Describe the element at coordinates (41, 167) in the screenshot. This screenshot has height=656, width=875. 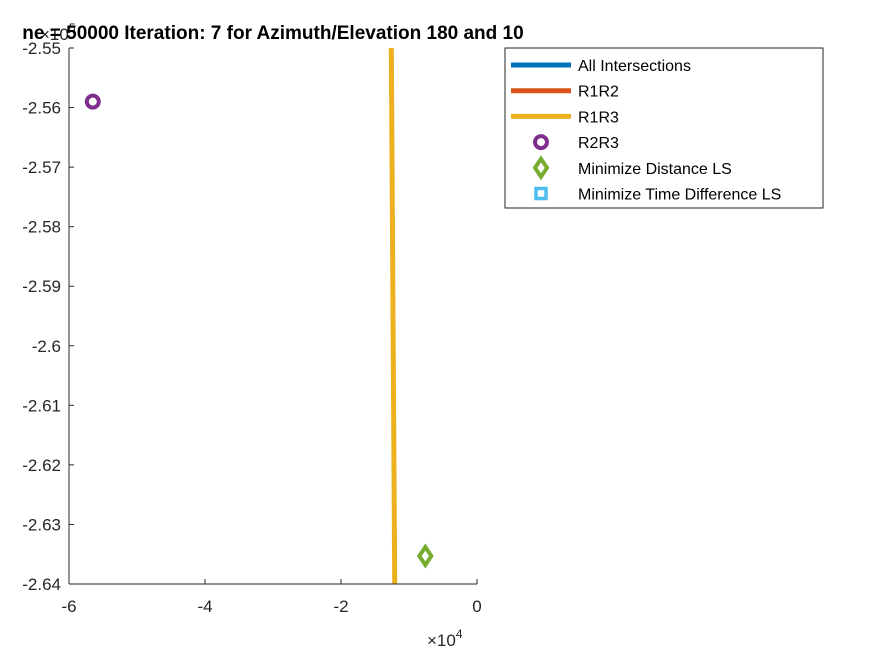
I see `y-tick-label: -2.57` at that location.